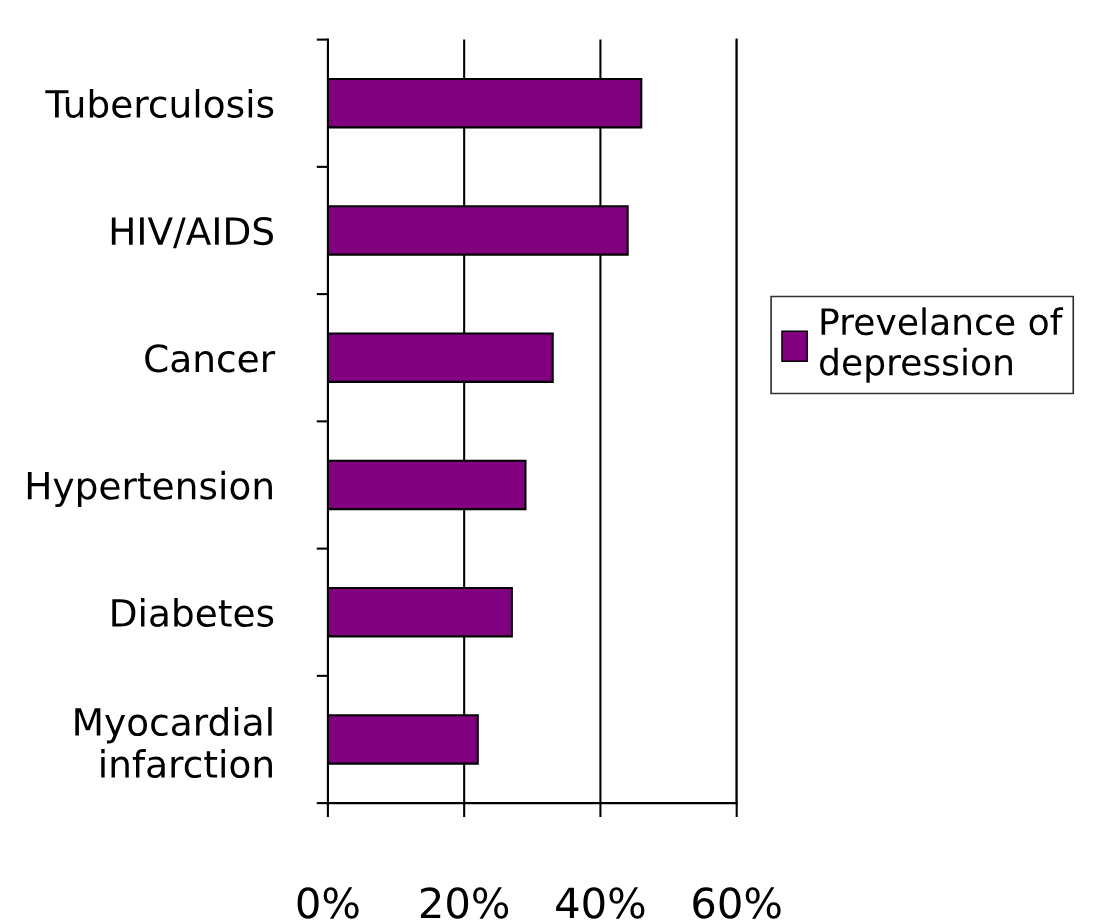 The width and height of the screenshot is (1093, 921). I want to click on x-tick-label: 60%, so click(737, 903).